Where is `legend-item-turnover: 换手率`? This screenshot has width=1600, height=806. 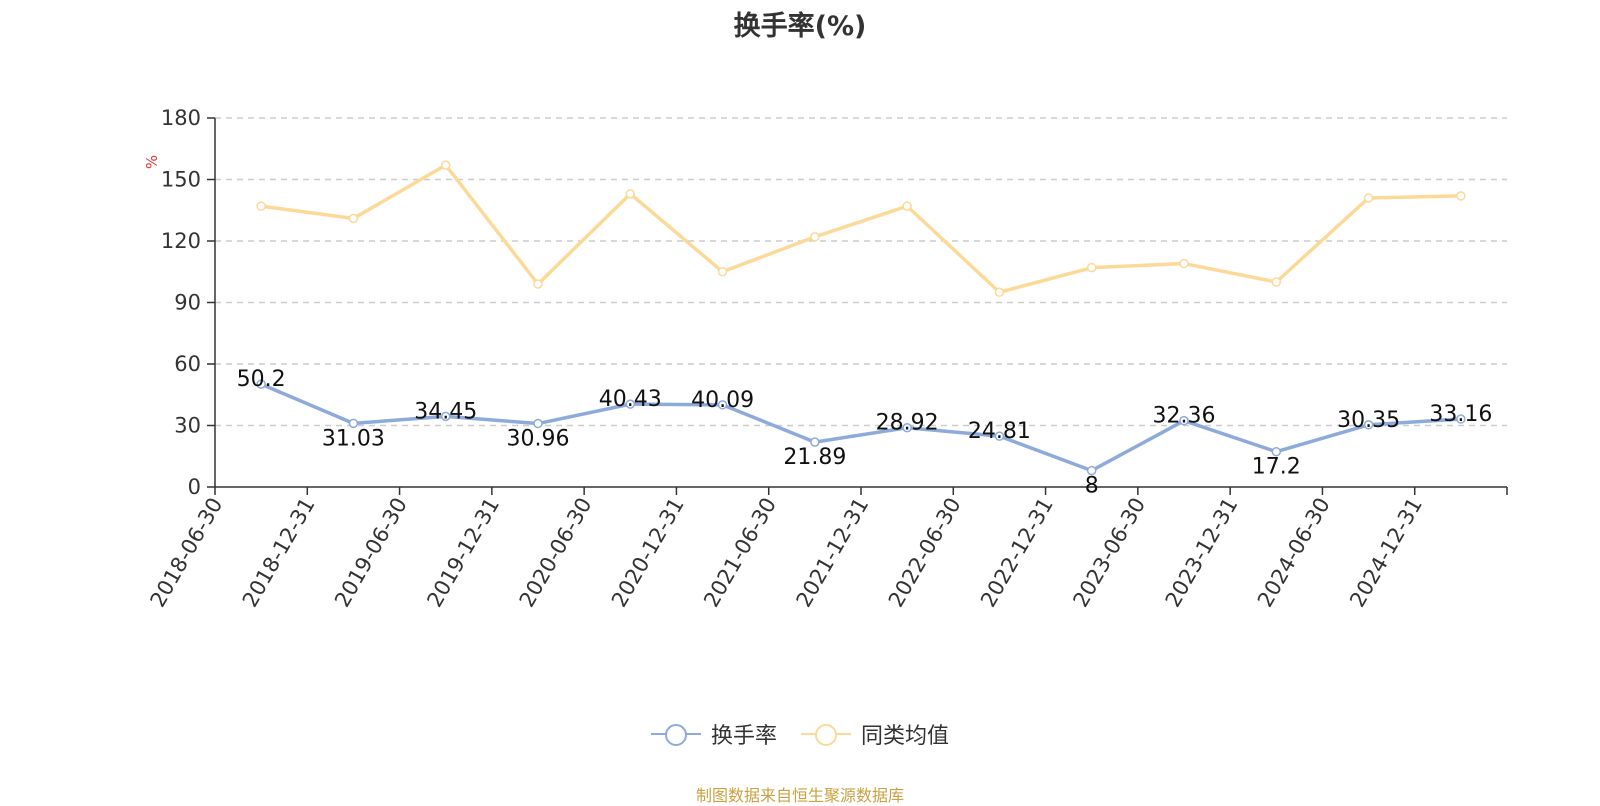
legend-item-turnover: 换手率 is located at coordinates (713, 734).